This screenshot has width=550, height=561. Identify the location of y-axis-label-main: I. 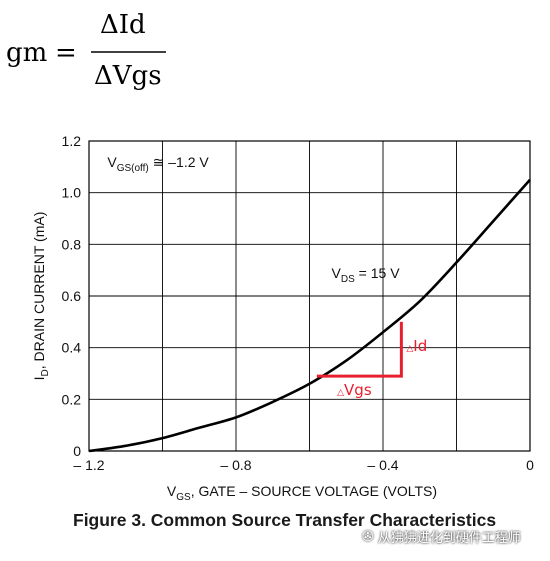
(39, 378).